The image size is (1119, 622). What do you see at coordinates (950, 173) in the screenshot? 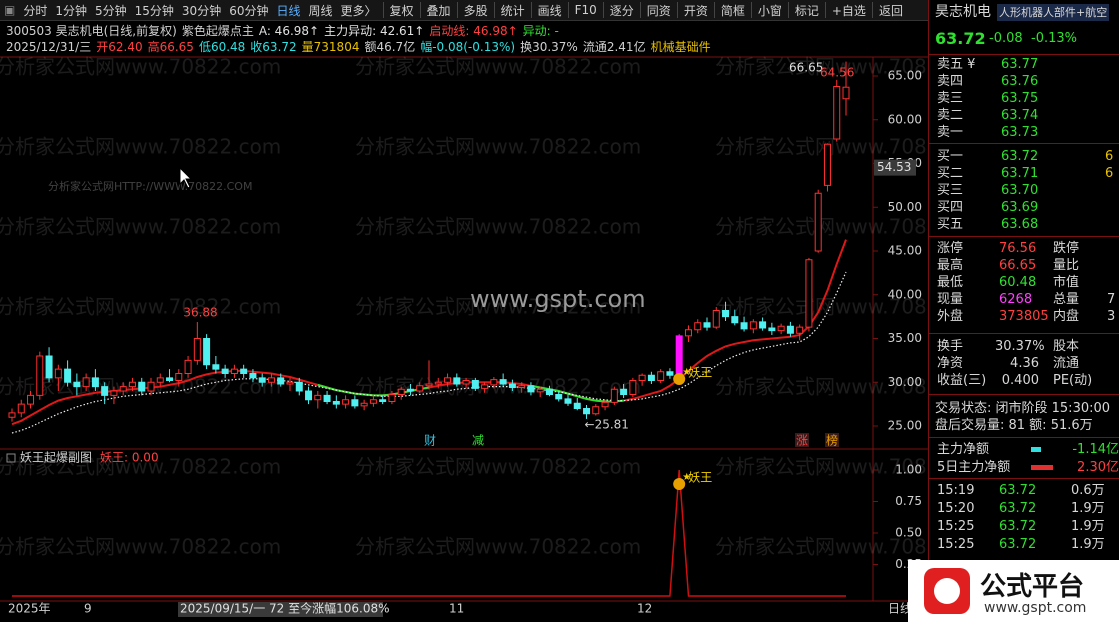
I see `panel-cell: 买二` at bounding box center [950, 173].